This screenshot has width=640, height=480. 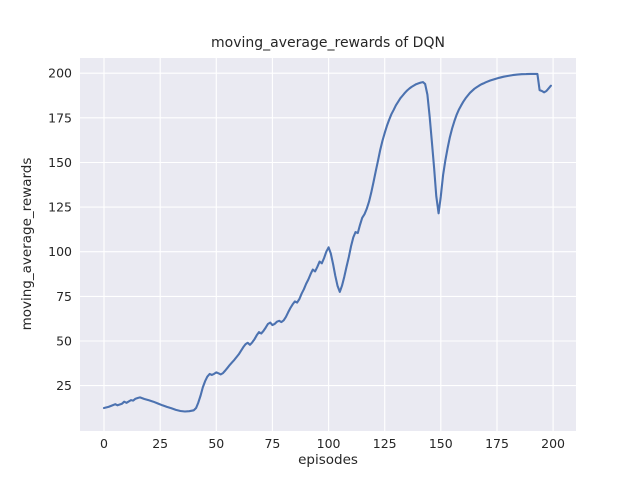 What do you see at coordinates (60, 207) in the screenshot?
I see `y-tick-label: 125` at bounding box center [60, 207].